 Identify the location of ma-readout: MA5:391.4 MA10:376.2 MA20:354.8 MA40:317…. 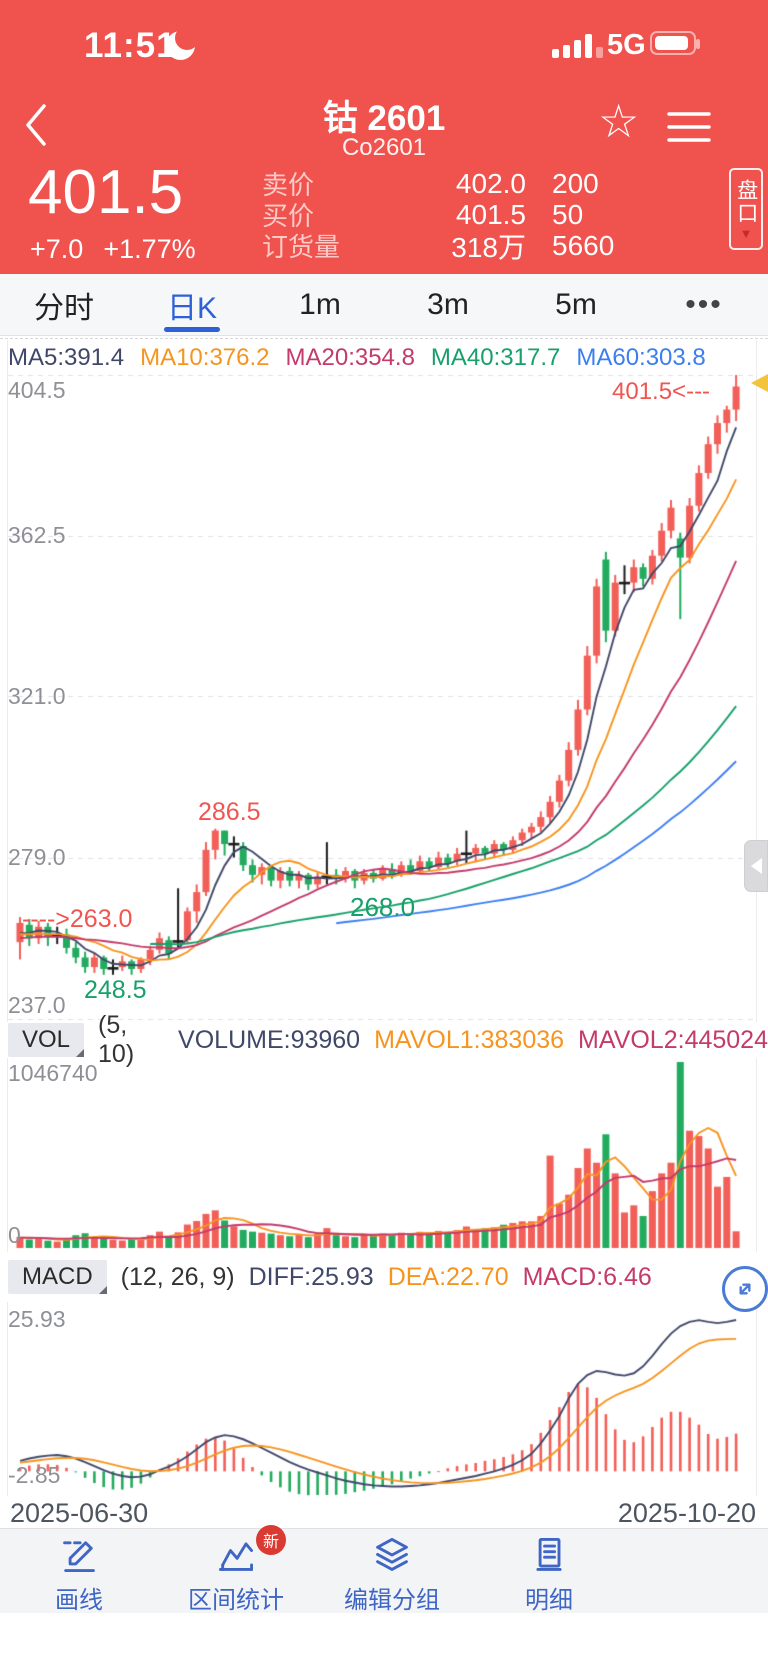
(357, 358).